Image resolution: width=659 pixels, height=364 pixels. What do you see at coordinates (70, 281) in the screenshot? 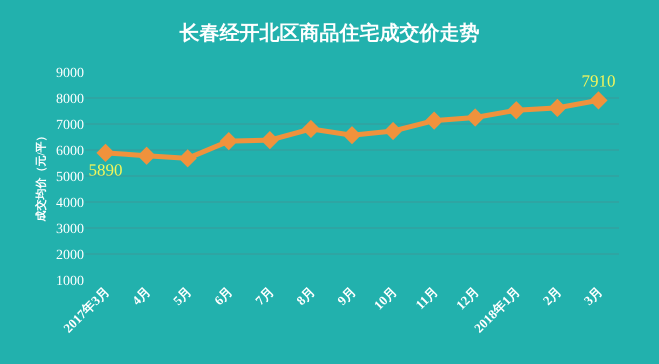
I see `y-tick-label: 1000` at bounding box center [70, 281].